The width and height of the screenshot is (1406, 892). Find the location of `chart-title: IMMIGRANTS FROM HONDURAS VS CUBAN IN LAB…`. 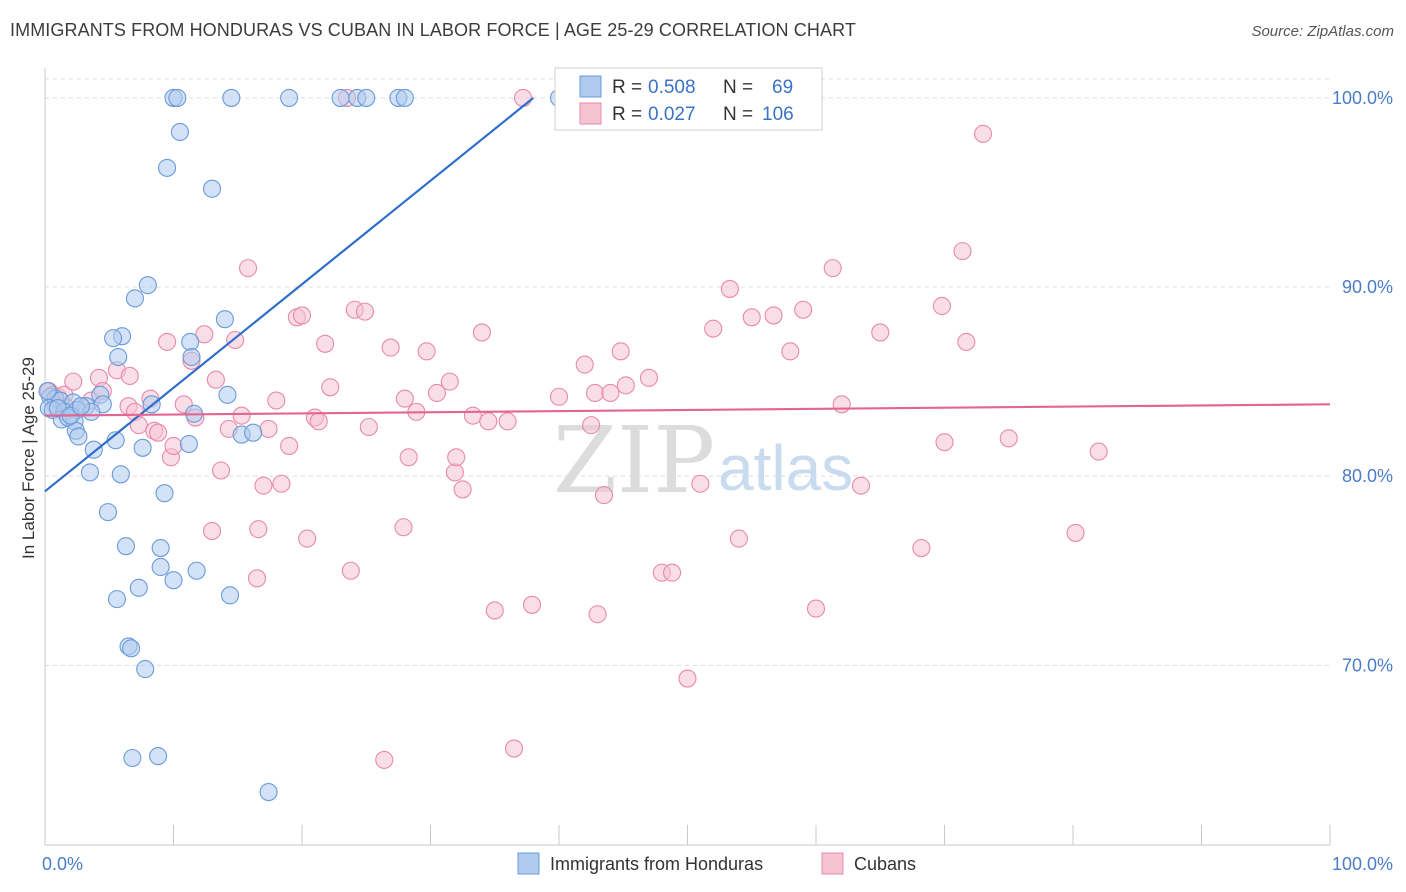

chart-title: IMMIGRANTS FROM HONDURAS VS CUBAN IN LAB… is located at coordinates (433, 30).